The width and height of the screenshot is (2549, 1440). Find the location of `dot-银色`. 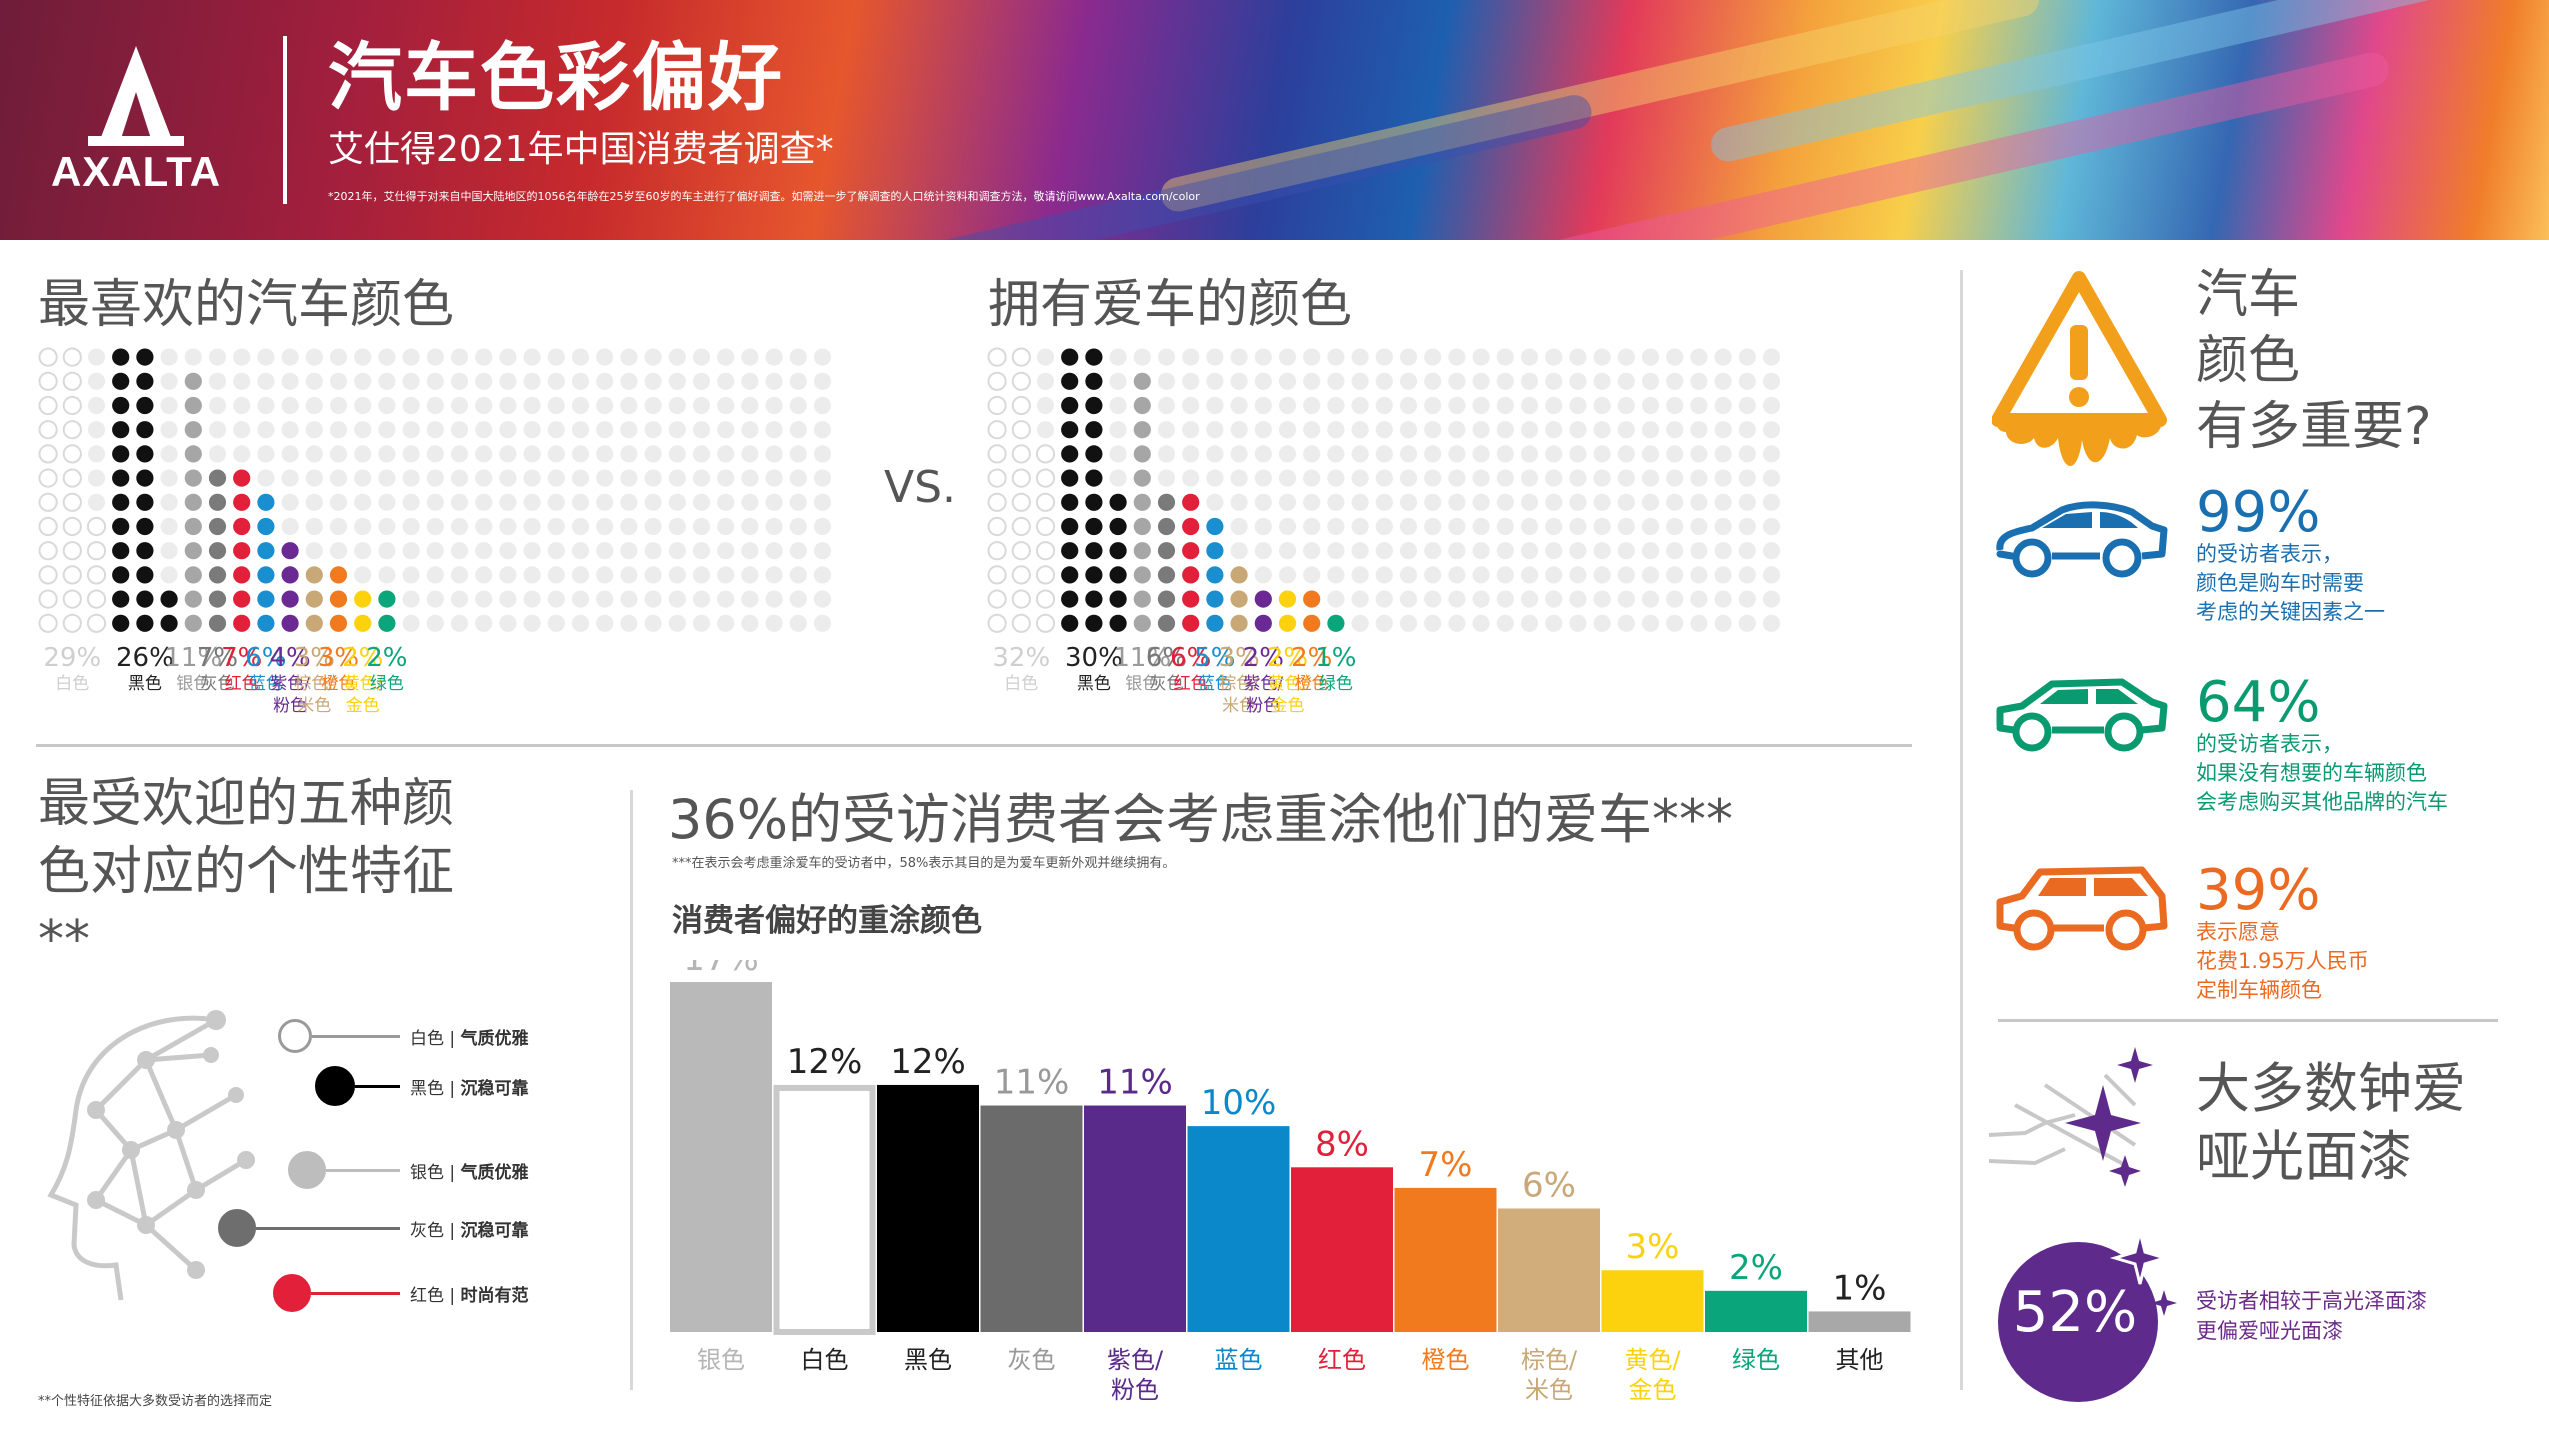

dot-银色 is located at coordinates (193, 381).